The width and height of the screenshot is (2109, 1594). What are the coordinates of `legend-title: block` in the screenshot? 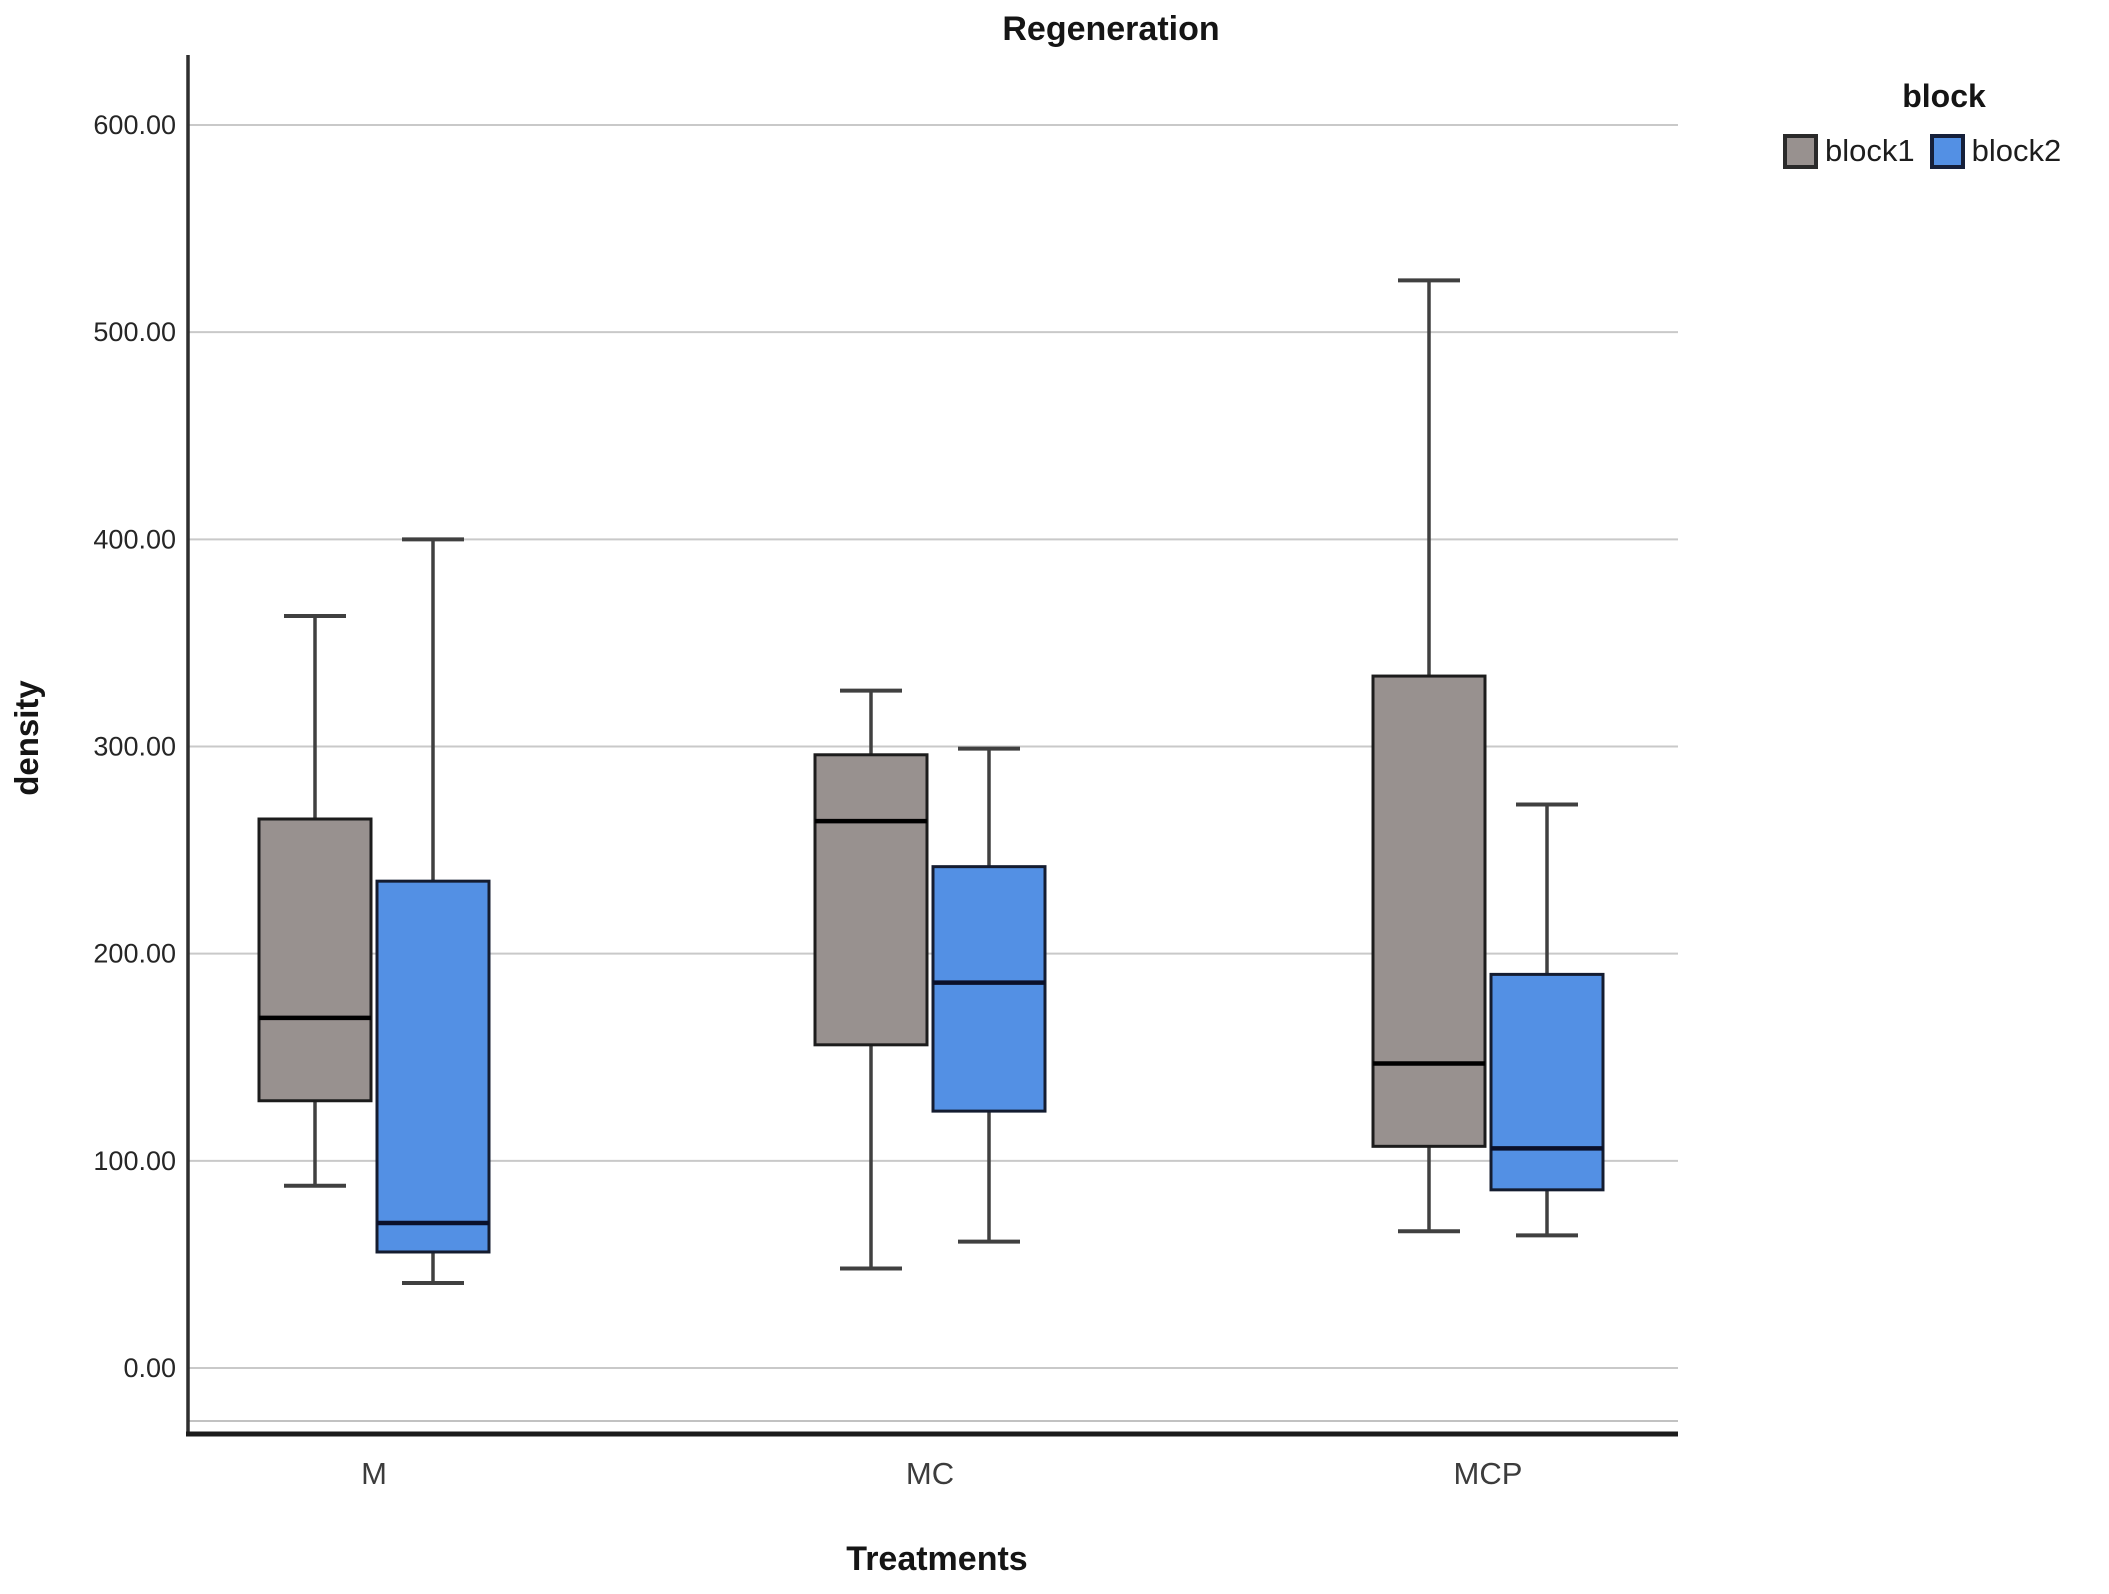 It's located at (1944, 96).